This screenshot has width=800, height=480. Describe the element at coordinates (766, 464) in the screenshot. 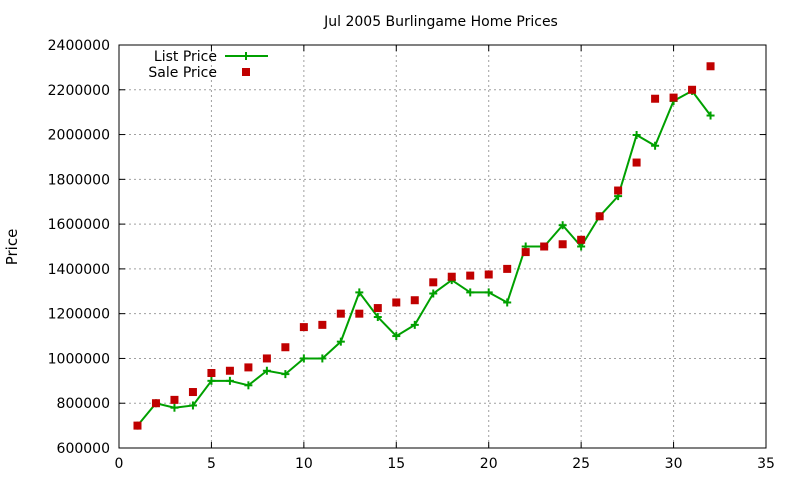

I see `x-tick-label: 35` at that location.